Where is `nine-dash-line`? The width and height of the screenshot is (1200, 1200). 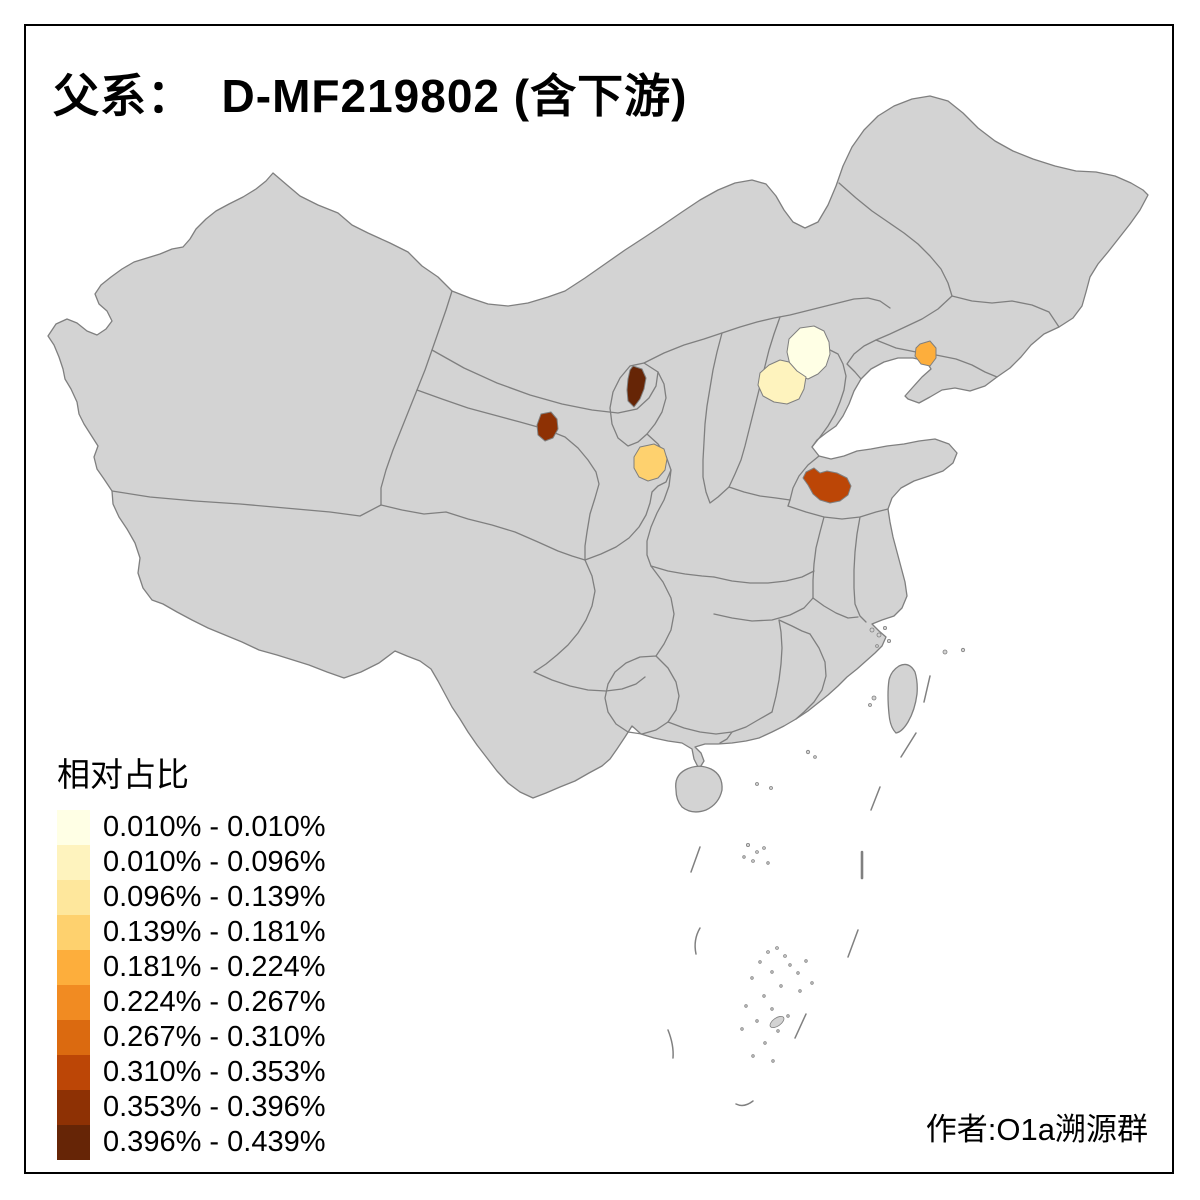
nine-dash-line is located at coordinates (799, 891).